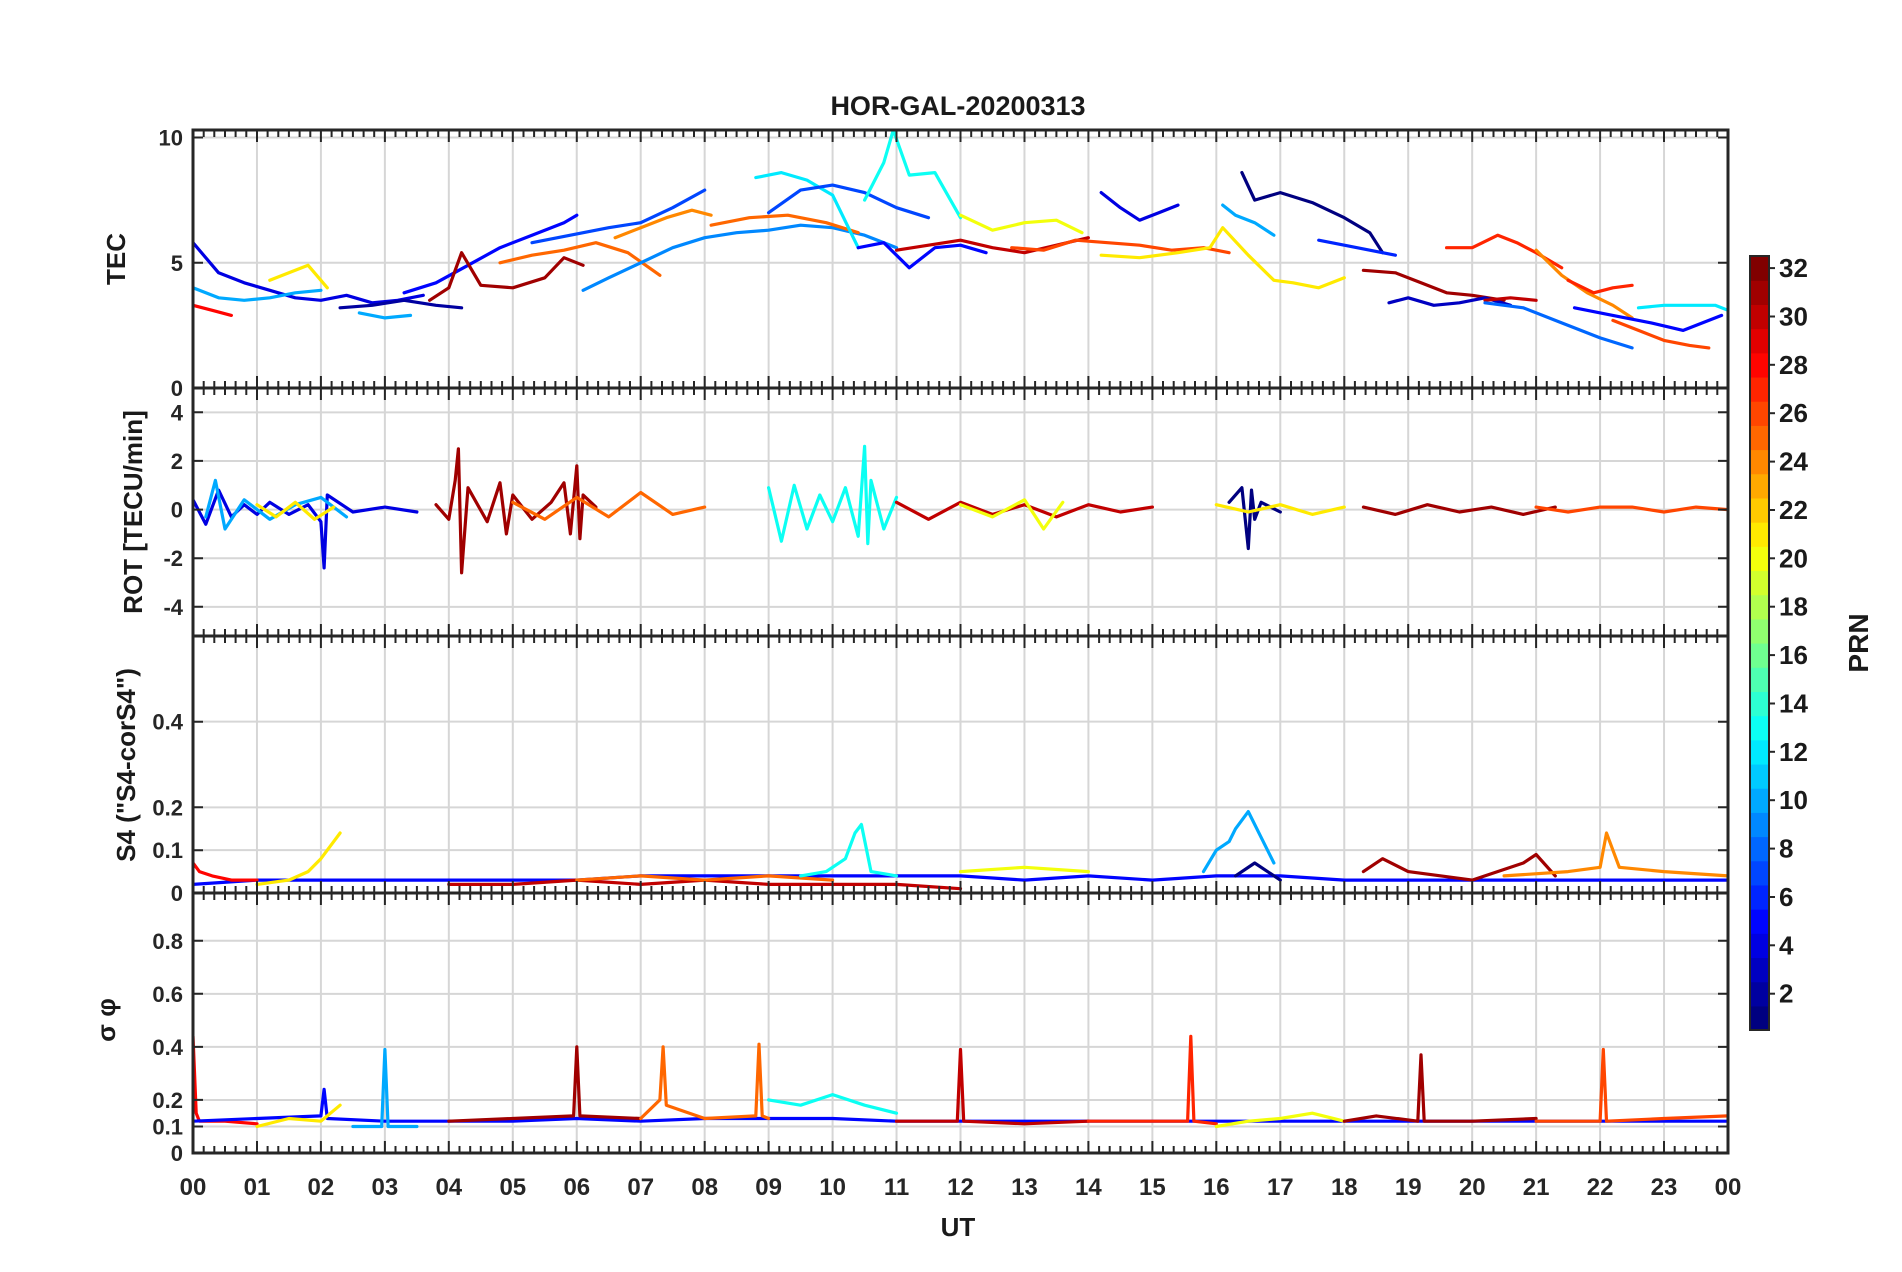  Describe the element at coordinates (177, 412) in the screenshot. I see `y-tick-label: 4` at that location.